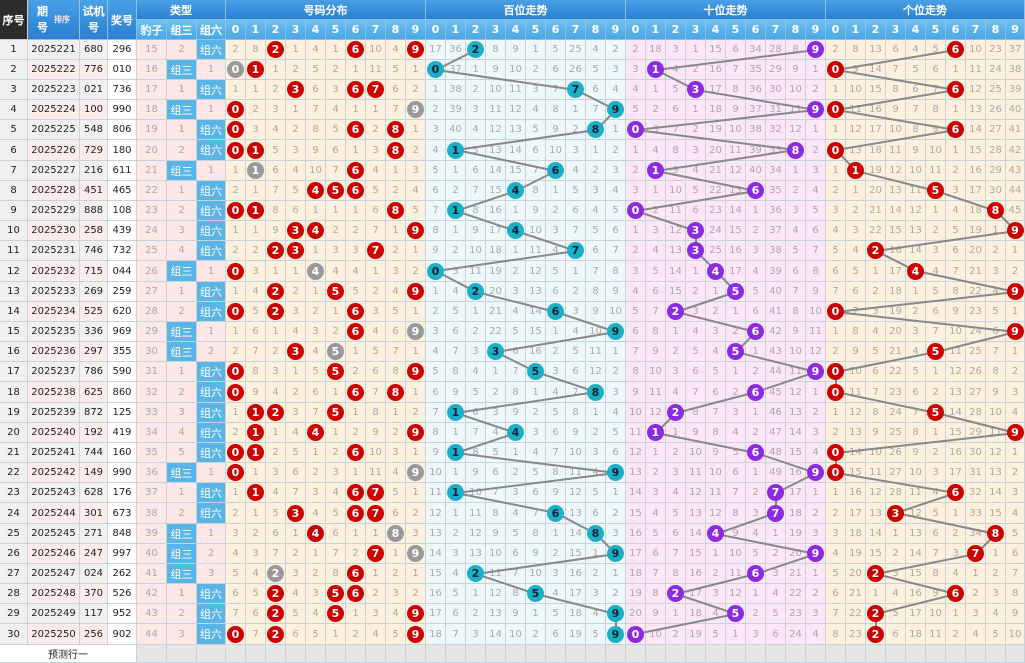 This screenshot has height=663, width=1025. I want to click on header-issue: 期号 排序, so click(54, 20).